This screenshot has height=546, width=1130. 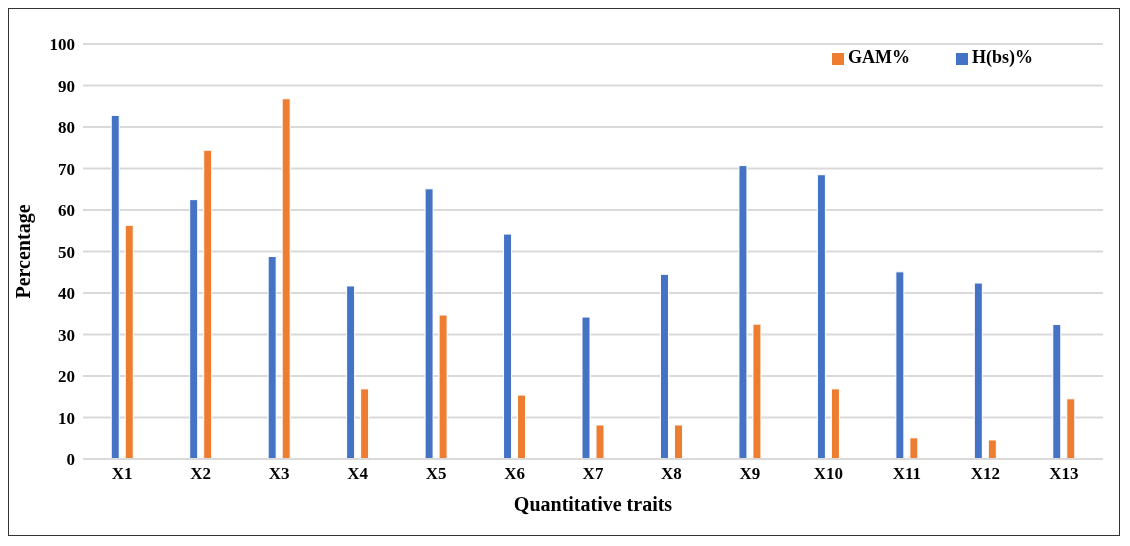 I want to click on legend-label: H(bs)%, so click(x=1002, y=57).